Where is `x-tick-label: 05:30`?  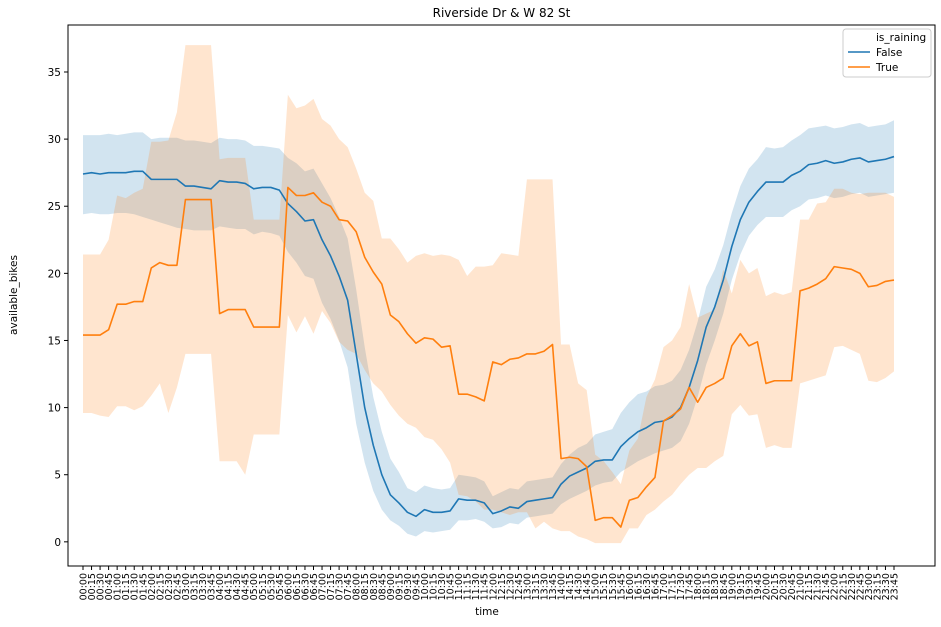 x-tick-label: 05:30 is located at coordinates (271, 586).